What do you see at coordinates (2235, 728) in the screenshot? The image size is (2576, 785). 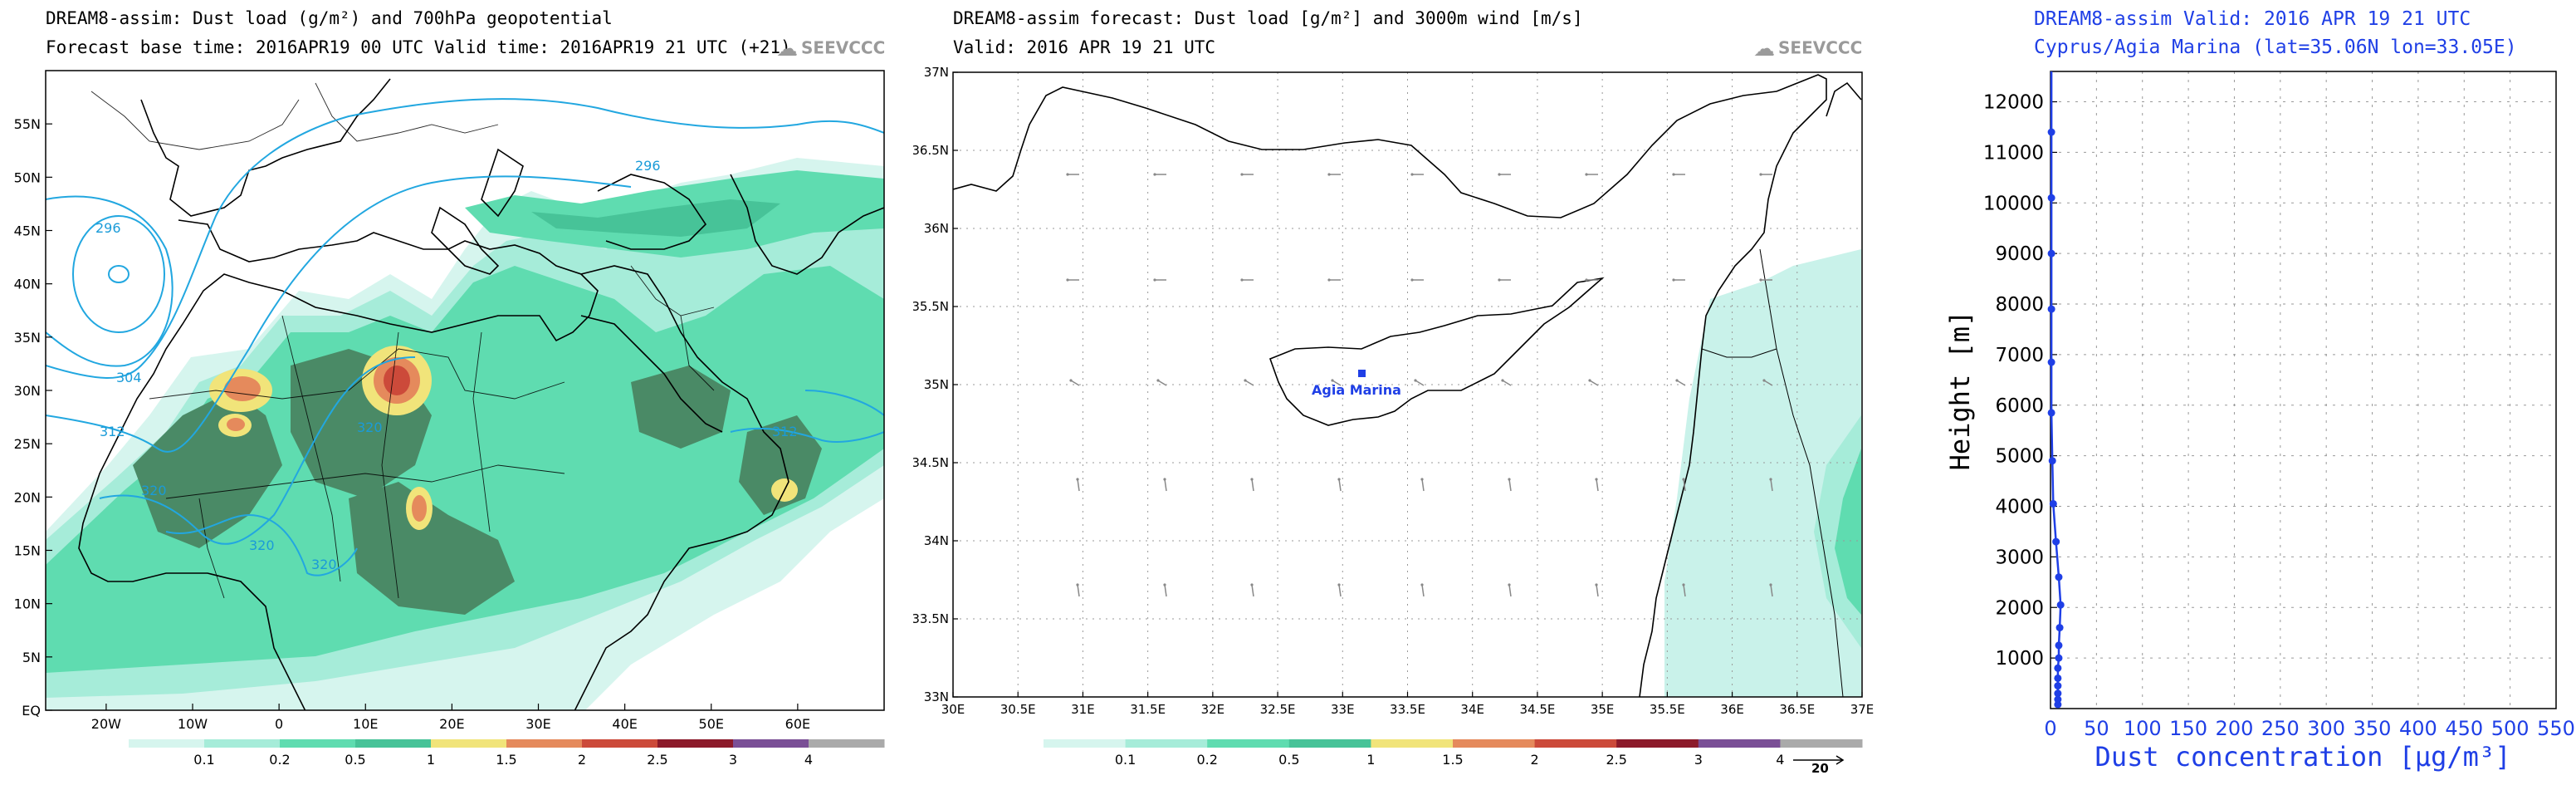 I see `profile-x-tick-label: 200` at bounding box center [2235, 728].